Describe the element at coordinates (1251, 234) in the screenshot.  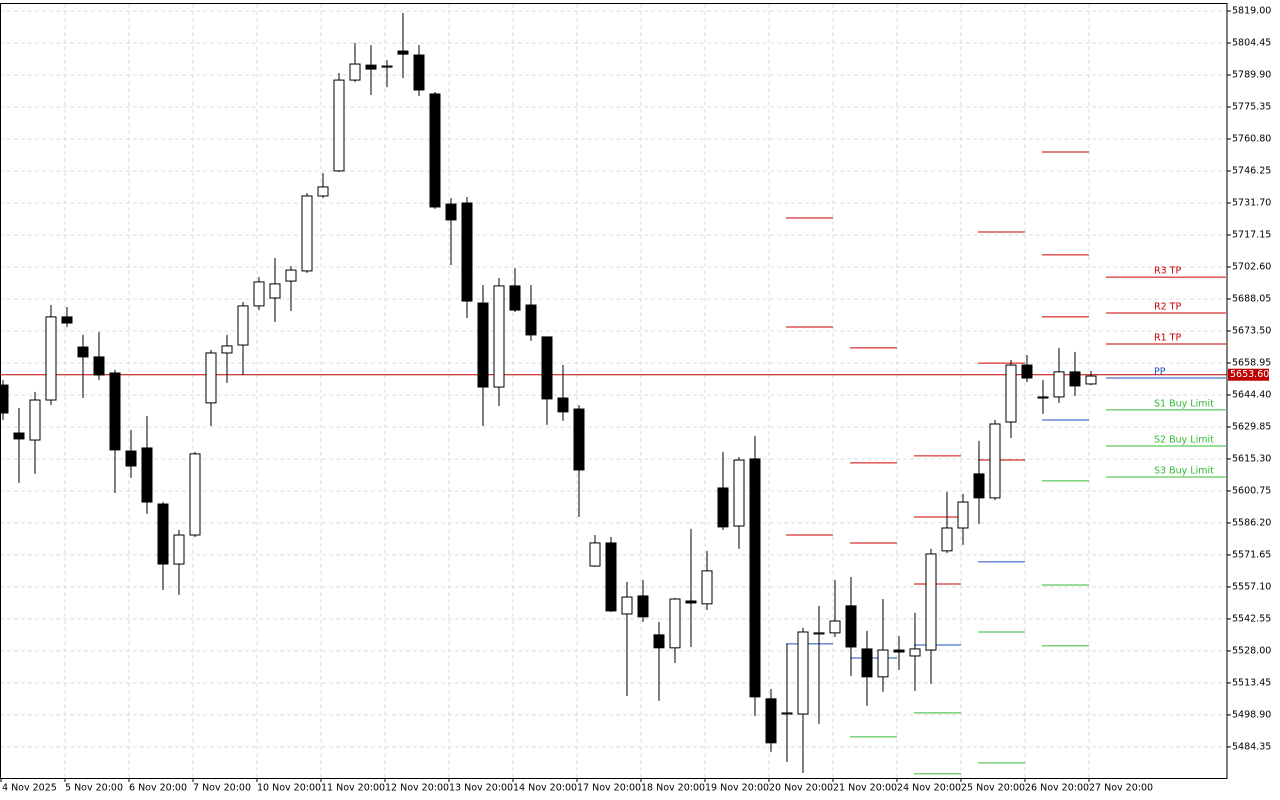
I see `y-tick-label: 5717.15` at that location.